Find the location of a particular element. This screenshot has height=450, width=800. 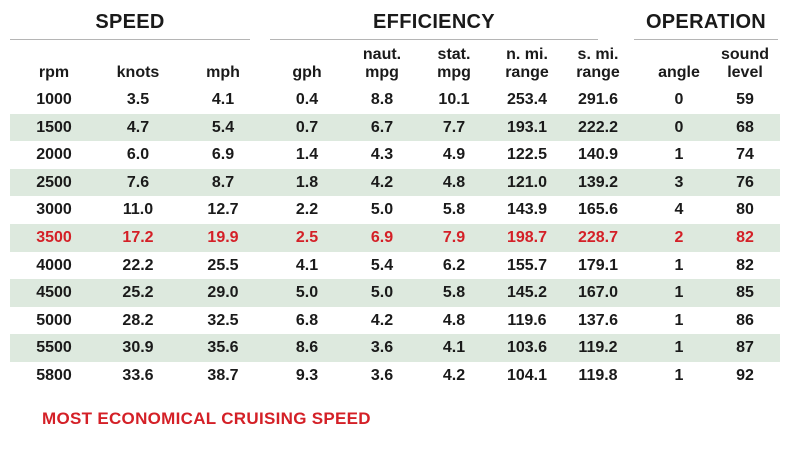

cell-rpm: 5000 is located at coordinates (54, 320).